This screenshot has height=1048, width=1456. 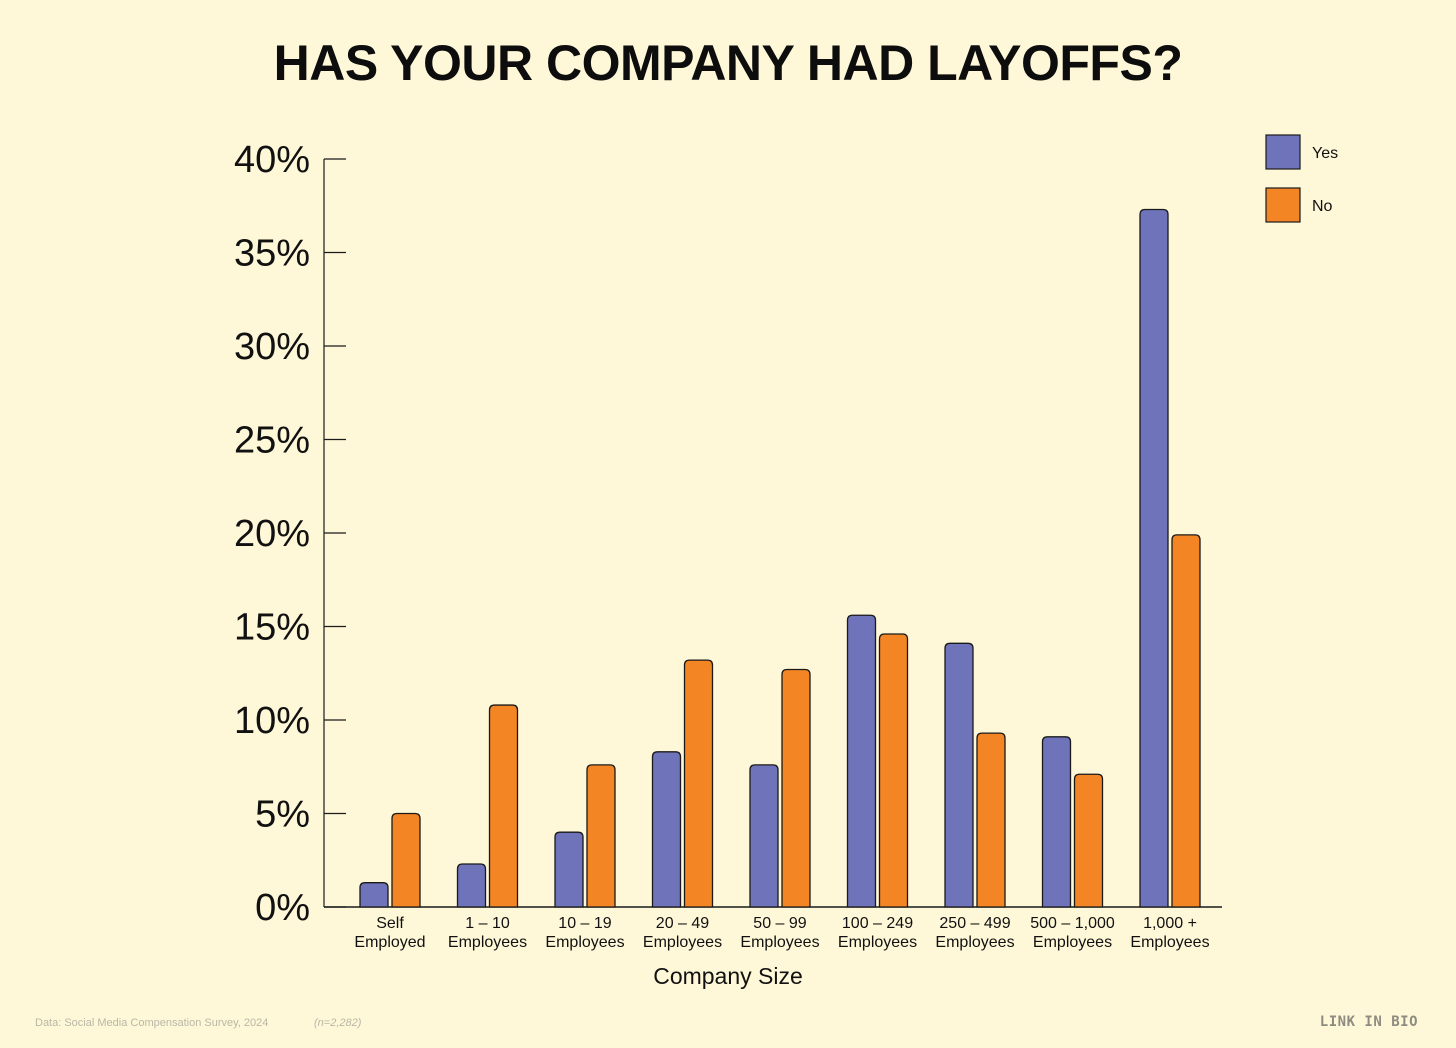 What do you see at coordinates (272, 160) in the screenshot?
I see `y-tick-label: 40%` at bounding box center [272, 160].